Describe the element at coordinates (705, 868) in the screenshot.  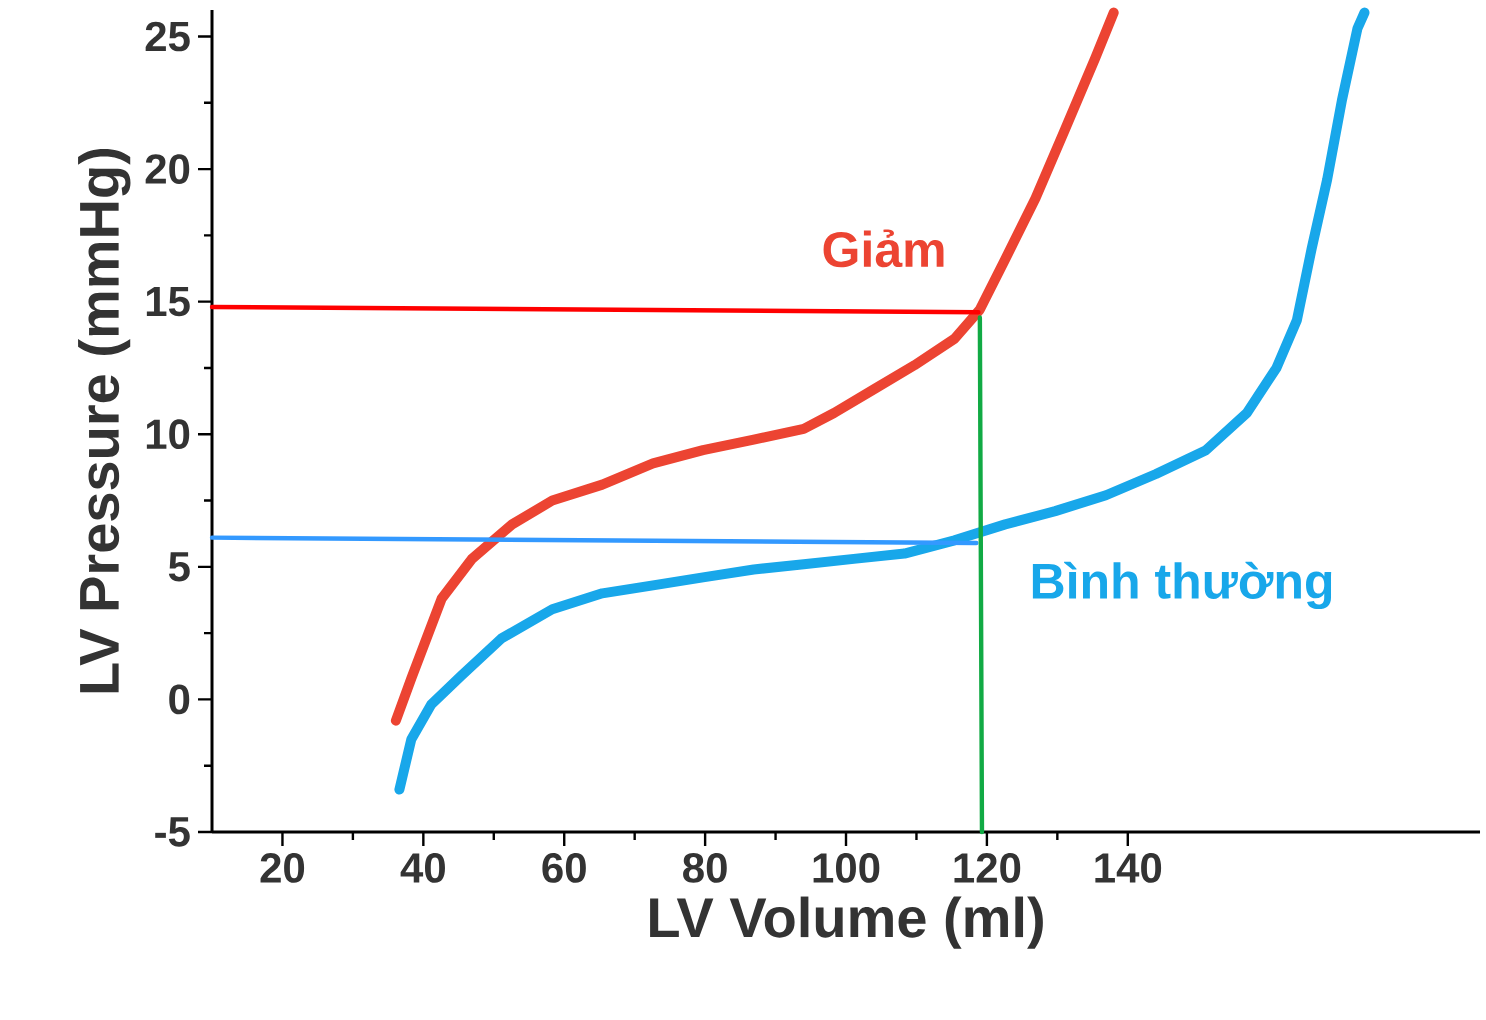
I see `x-tick-label: 80` at that location.